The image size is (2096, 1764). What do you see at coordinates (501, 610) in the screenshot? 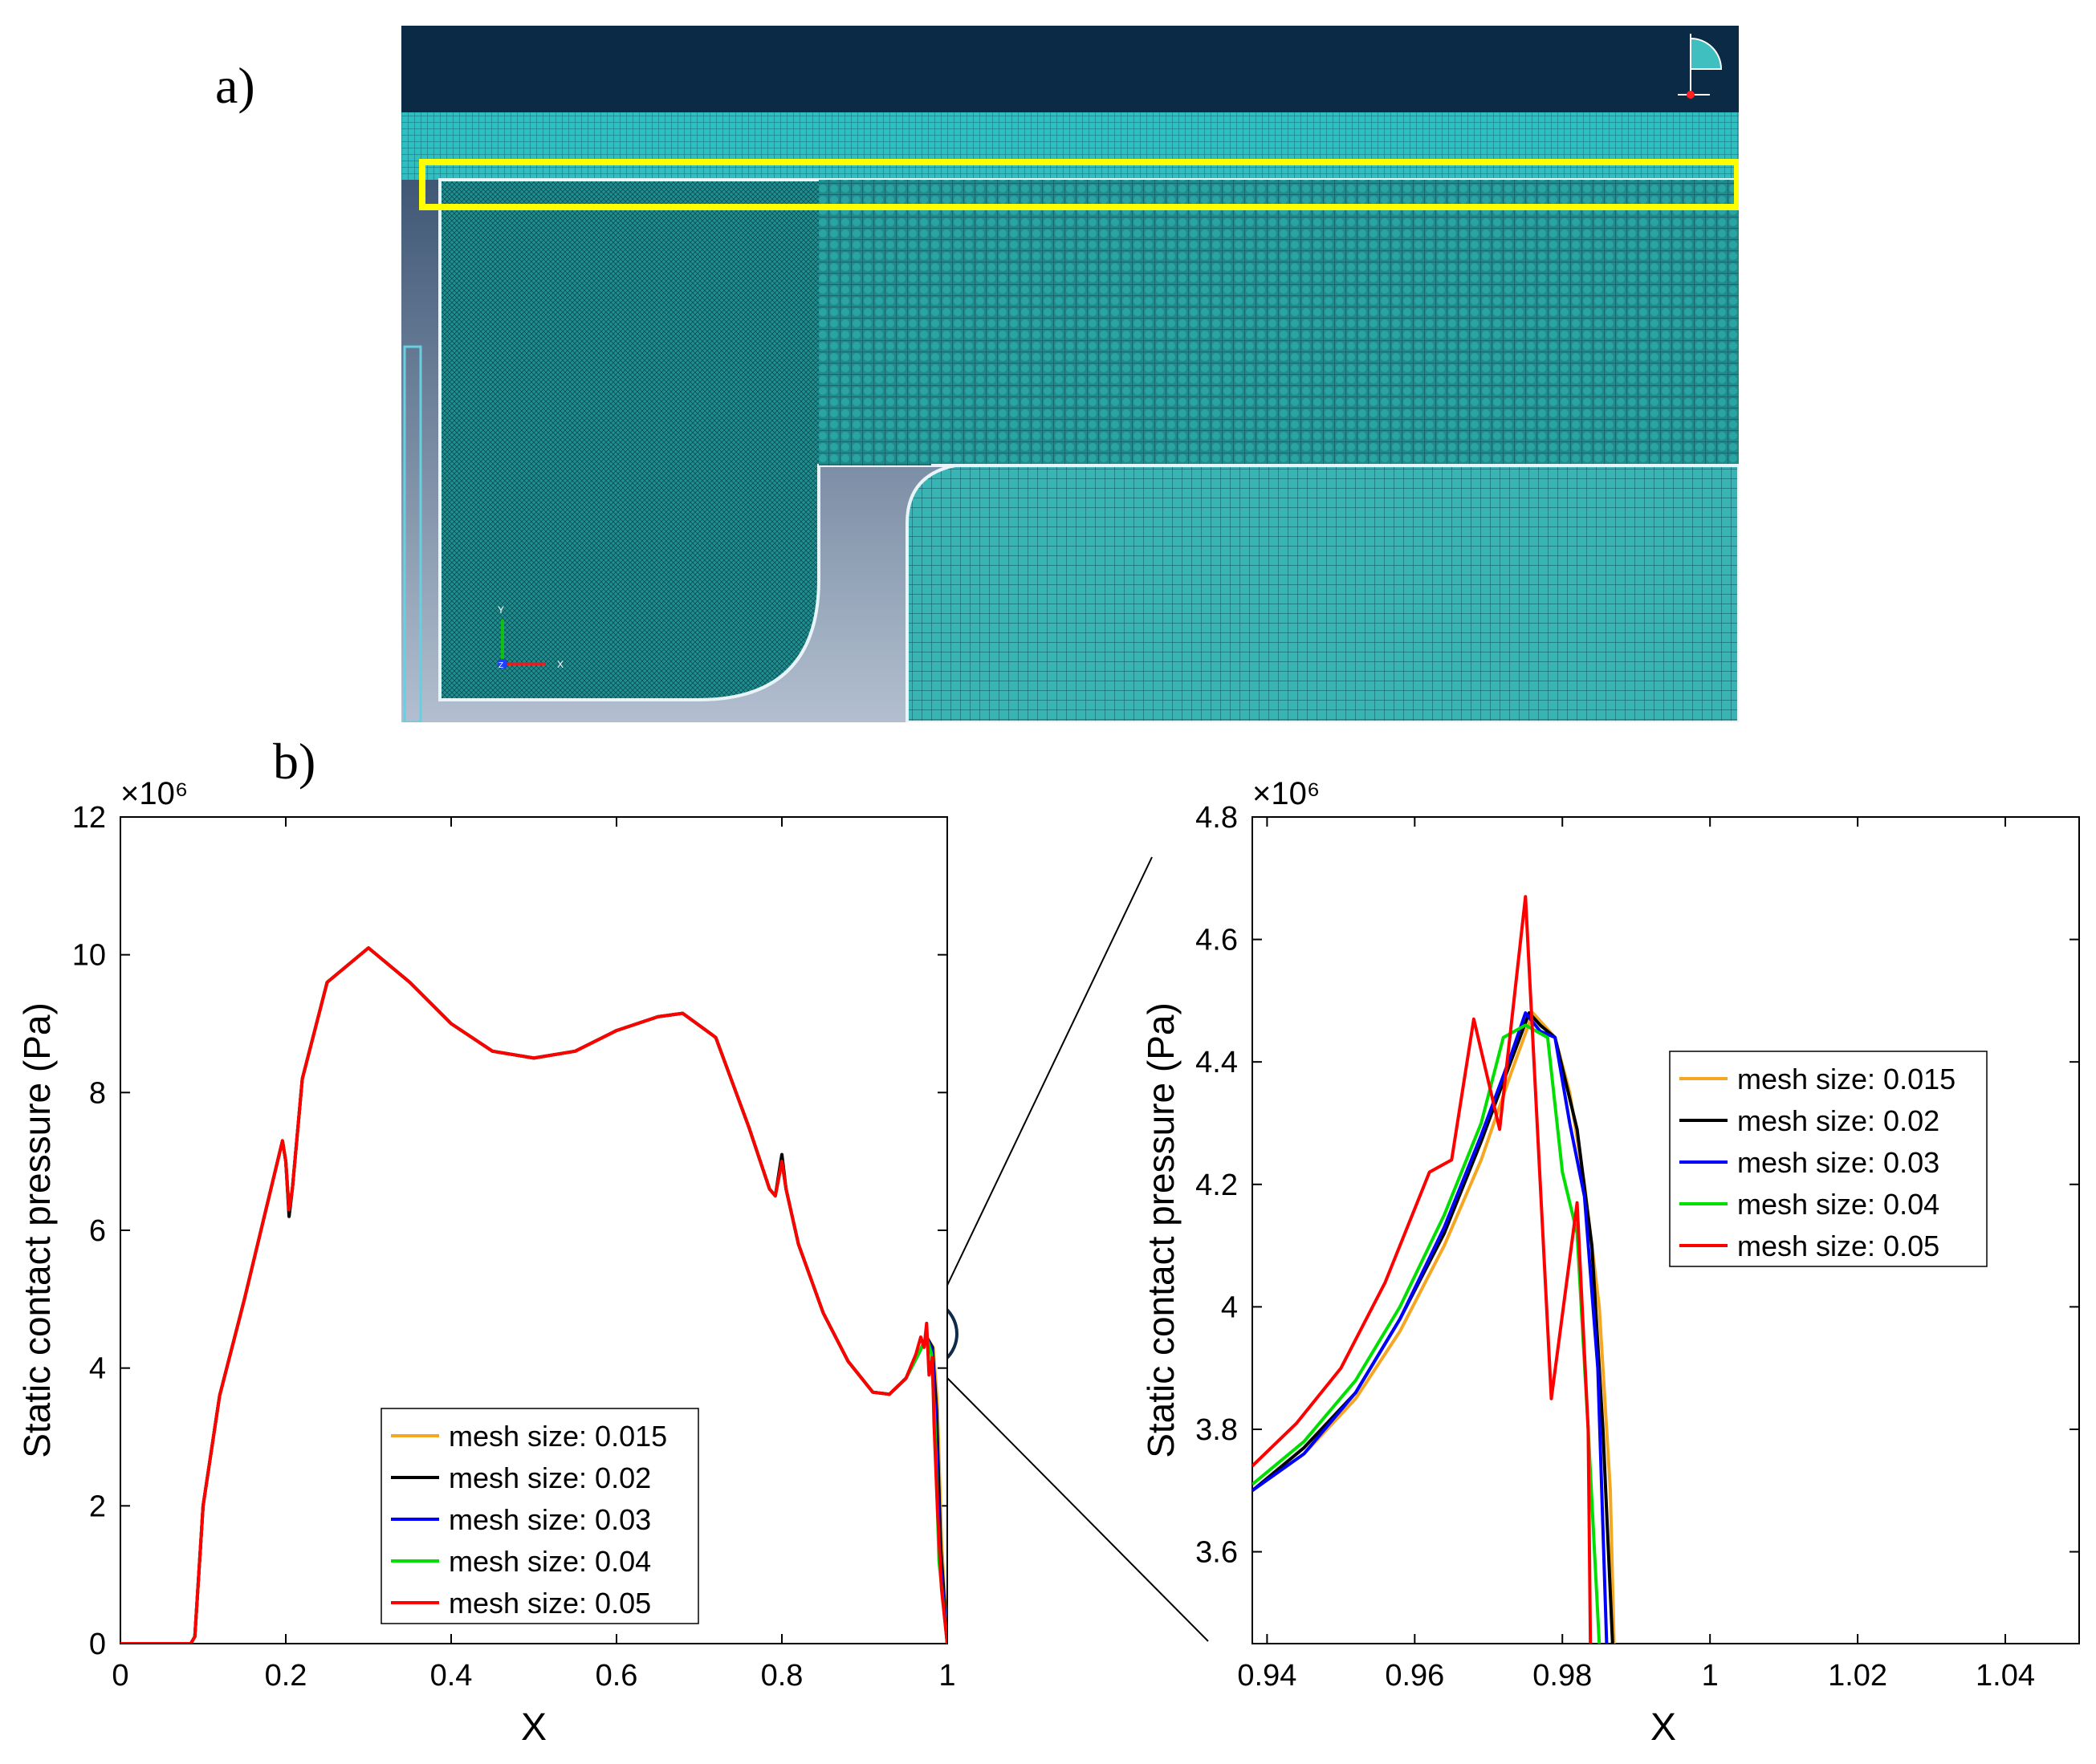
I see `triad-y-label: Y` at bounding box center [501, 610].